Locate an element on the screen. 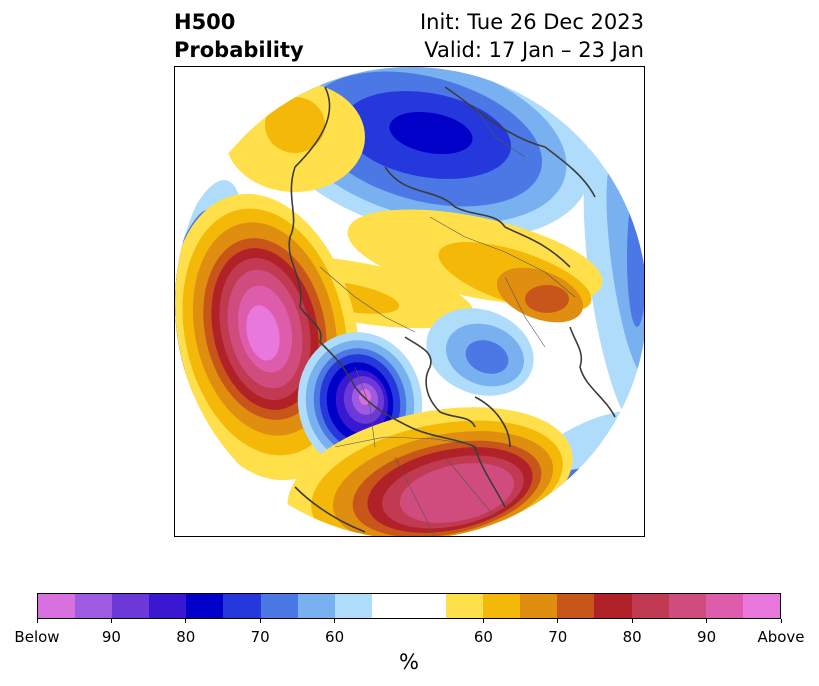 Image resolution: width=819 pixels, height=686 pixels. anomaly-eastern-us-above is located at coordinates (430, 471).